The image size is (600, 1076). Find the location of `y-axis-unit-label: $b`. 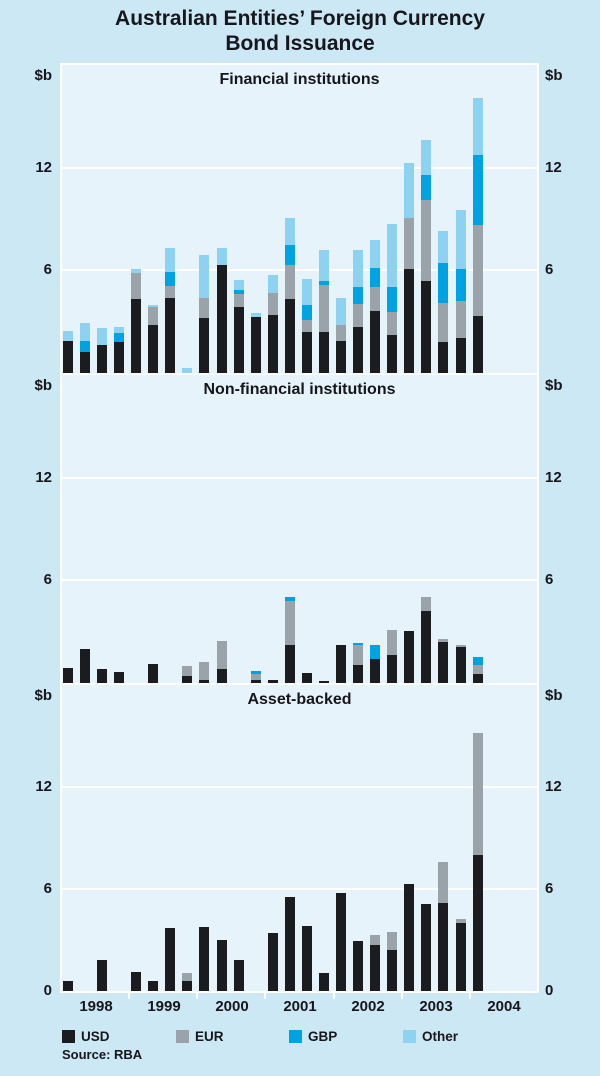

y-axis-unit-label: $b is located at coordinates (554, 695).